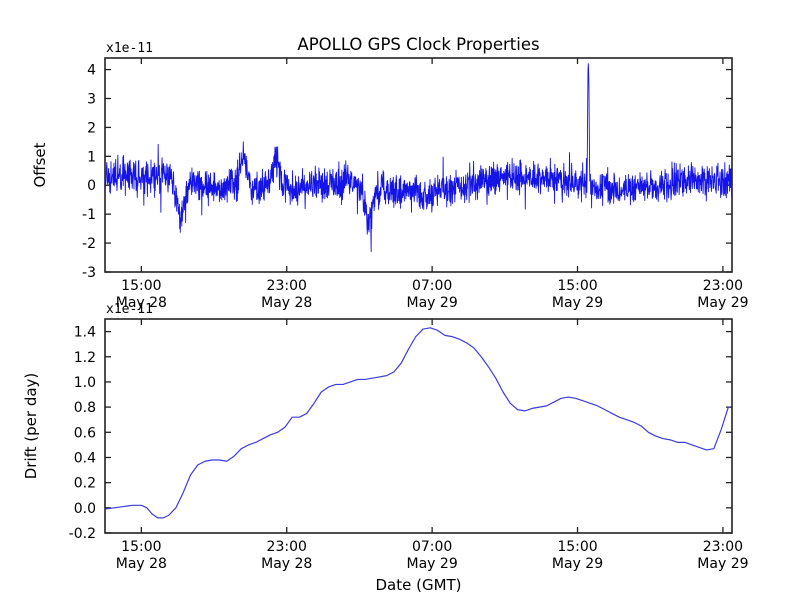  What do you see at coordinates (89, 244) in the screenshot?
I see `y-tick-label: -2` at bounding box center [89, 244].